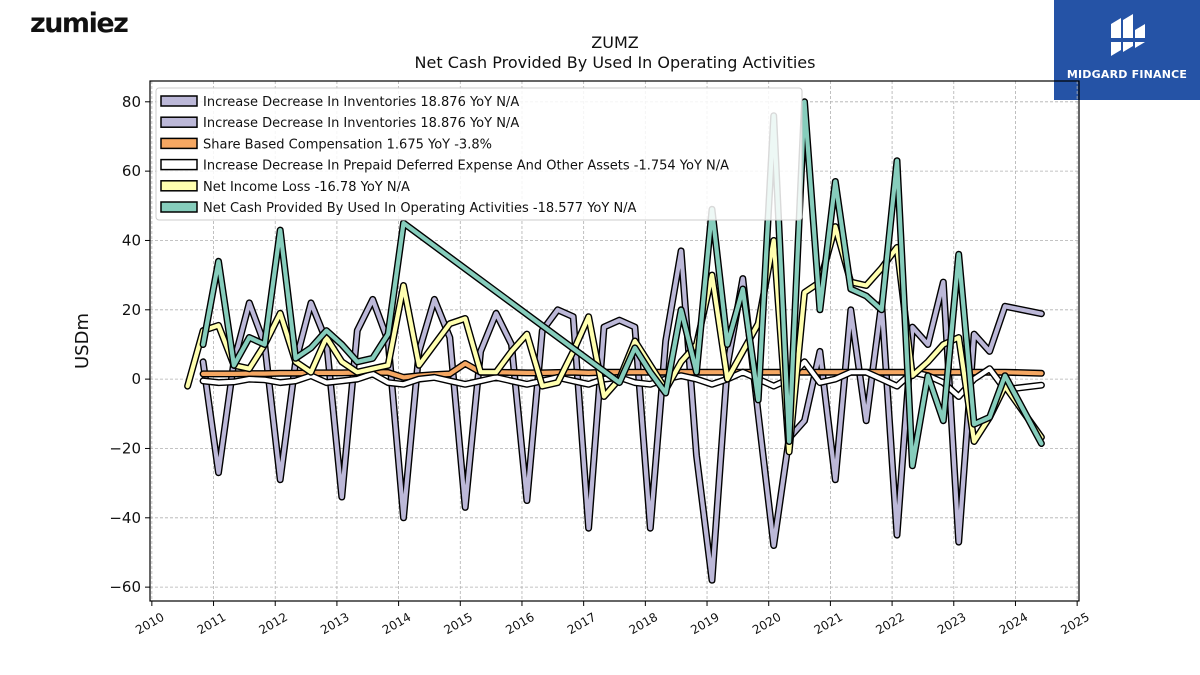 This screenshot has height=675, width=1200. Describe the element at coordinates (136, 379) in the screenshot. I see `y-tick-label: 0` at that location.